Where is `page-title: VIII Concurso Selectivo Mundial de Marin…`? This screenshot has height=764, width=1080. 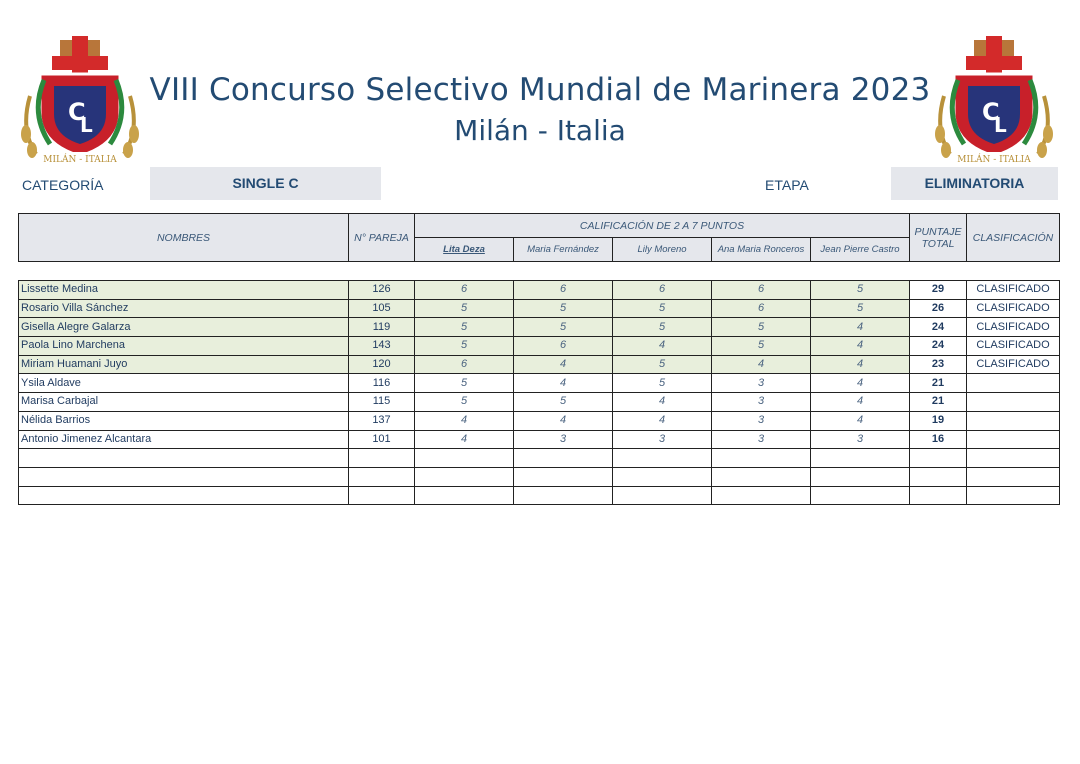
page-title: VIII Concurso Selectivo Mundial de Marin… is located at coordinates (540, 90).